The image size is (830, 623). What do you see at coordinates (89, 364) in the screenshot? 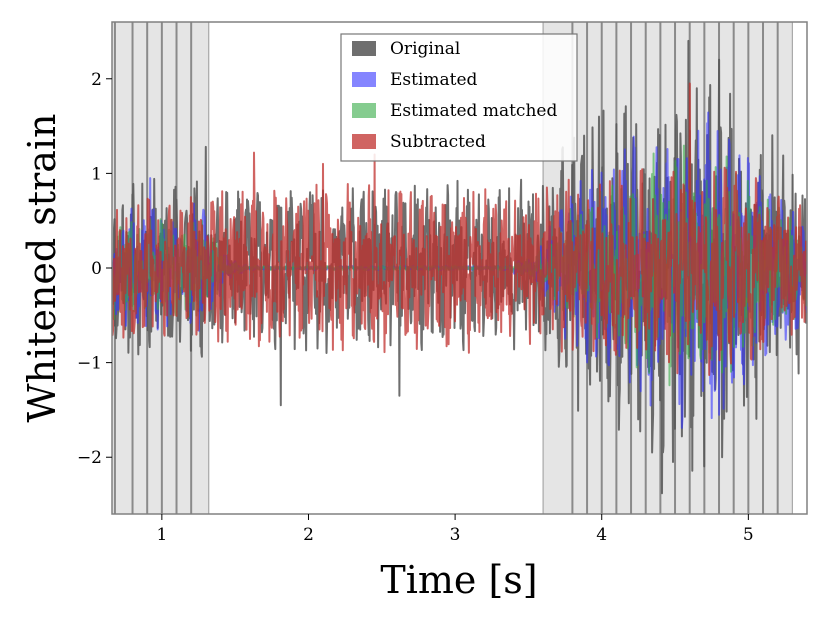
I see `y-tick-label: −1` at bounding box center [89, 364].